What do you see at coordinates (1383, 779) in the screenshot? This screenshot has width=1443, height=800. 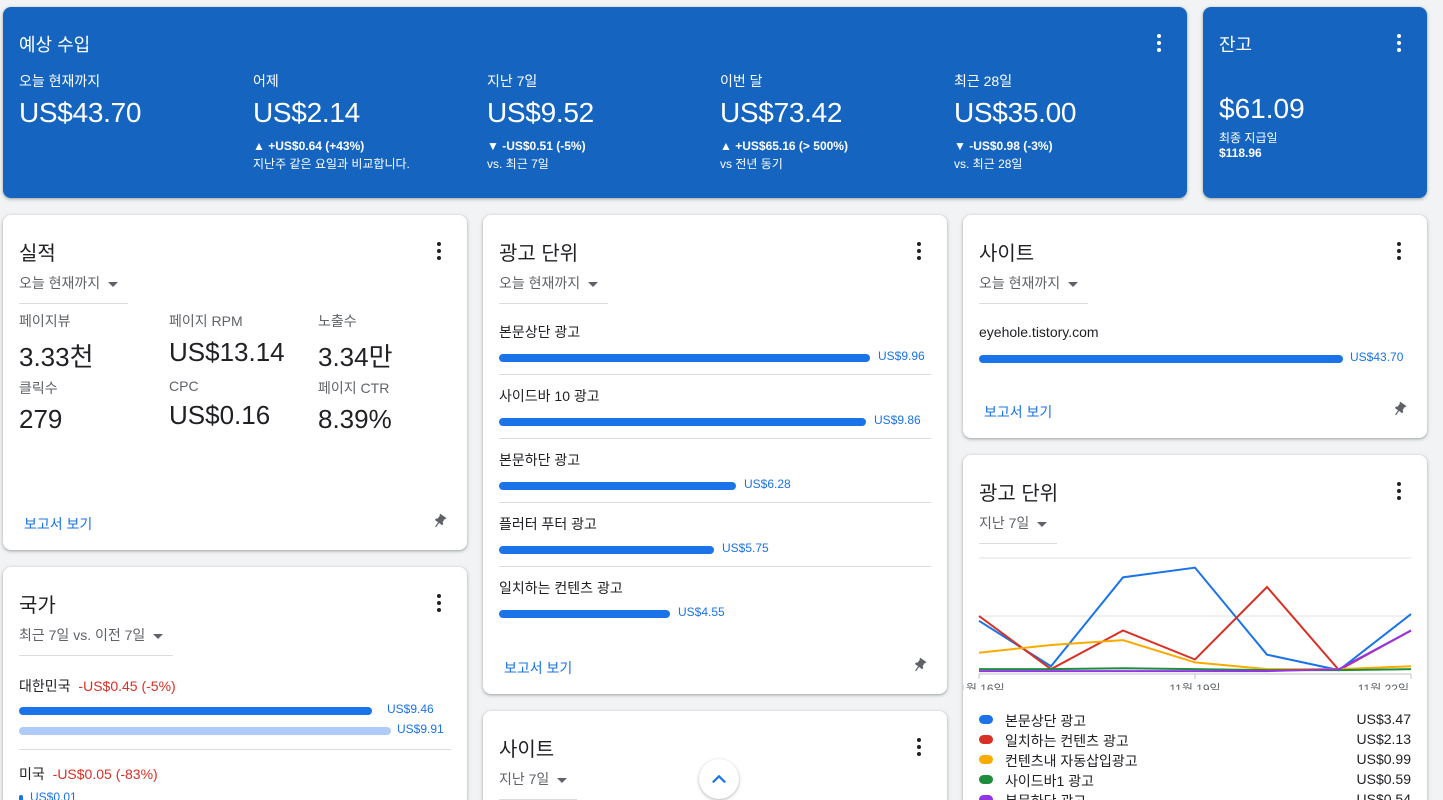 I see `legend-value: US$0.59` at bounding box center [1383, 779].